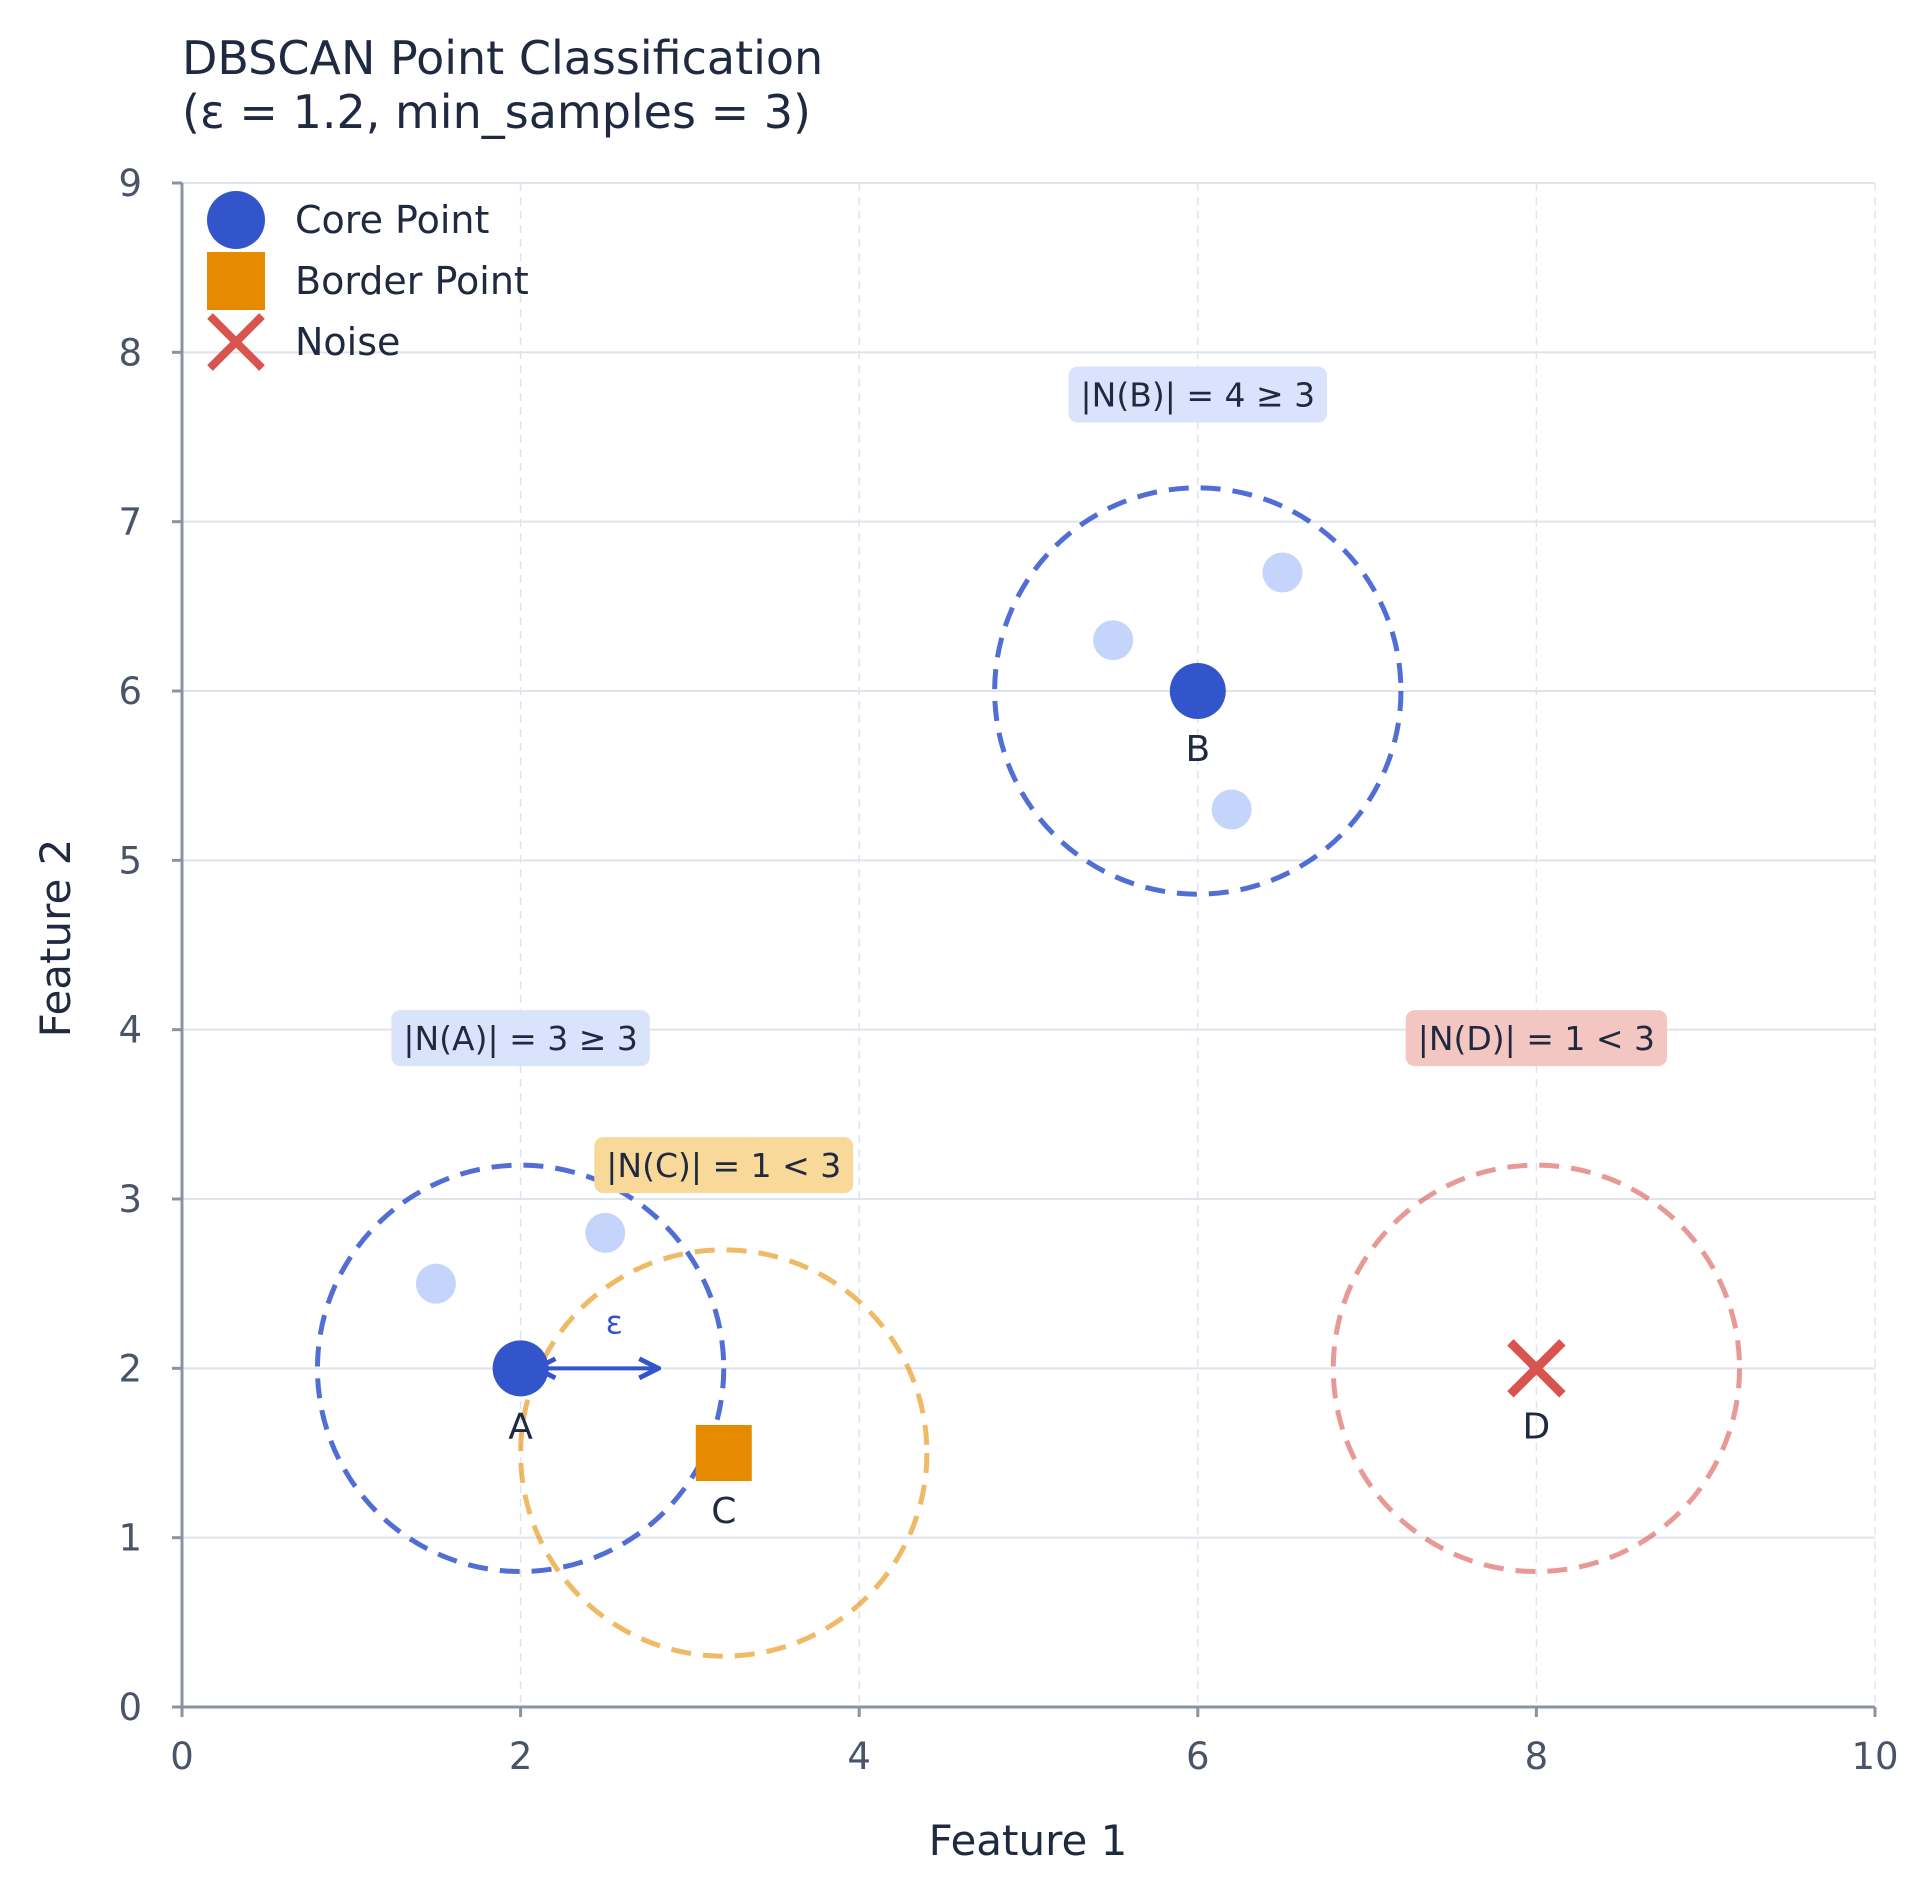 This screenshot has height=1887, width=1920. Describe the element at coordinates (1537, 1756) in the screenshot. I see `x-tick-label: 8` at that location.